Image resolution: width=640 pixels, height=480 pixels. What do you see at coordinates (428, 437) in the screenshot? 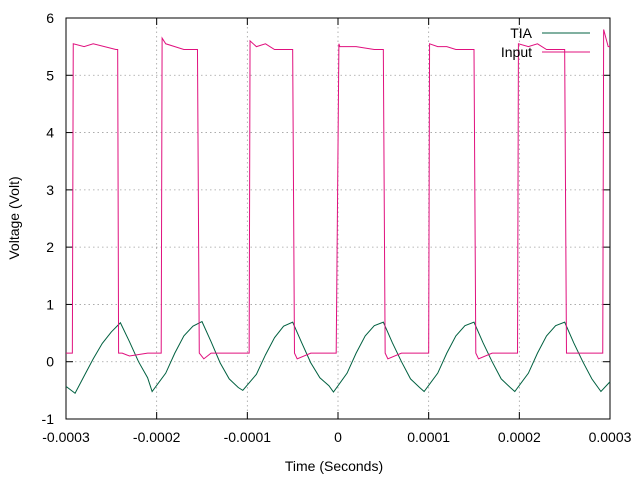
I see `x-tick-label: 0.0001` at bounding box center [428, 437].